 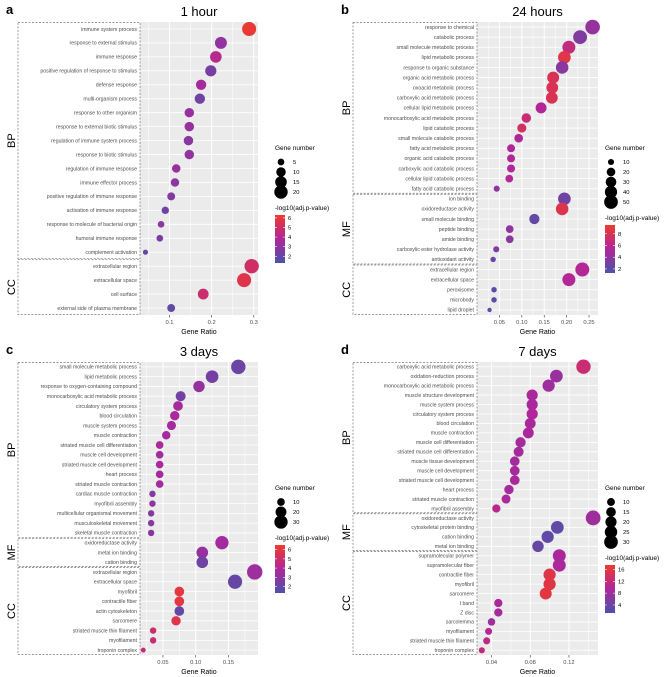 I want to click on term-label: immune system process, so click(x=109, y=30).